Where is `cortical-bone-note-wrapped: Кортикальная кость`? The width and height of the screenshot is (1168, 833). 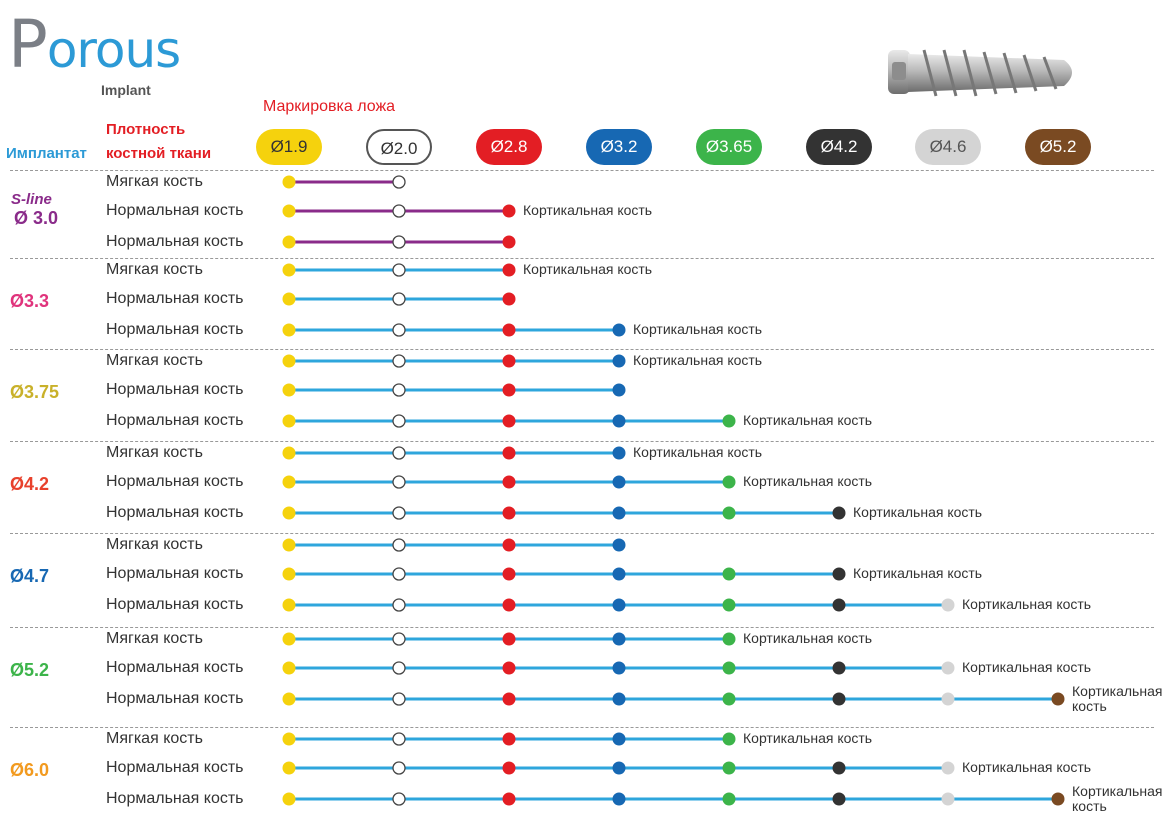 cortical-bone-note-wrapped: Кортикальная кость is located at coordinates (1117, 799).